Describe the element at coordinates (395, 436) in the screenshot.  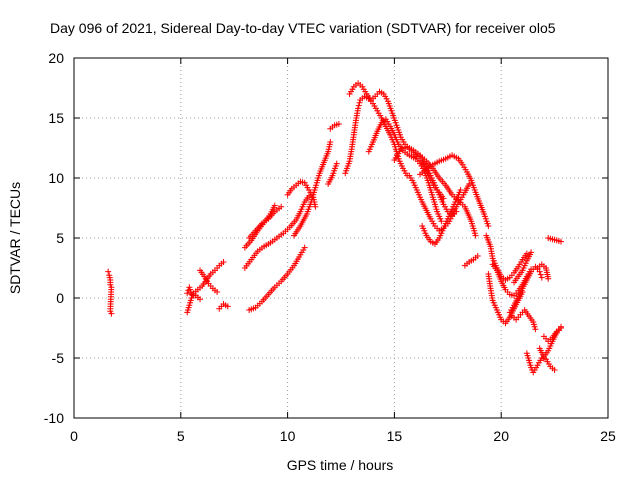
I see `x-tick-label: 15` at that location.